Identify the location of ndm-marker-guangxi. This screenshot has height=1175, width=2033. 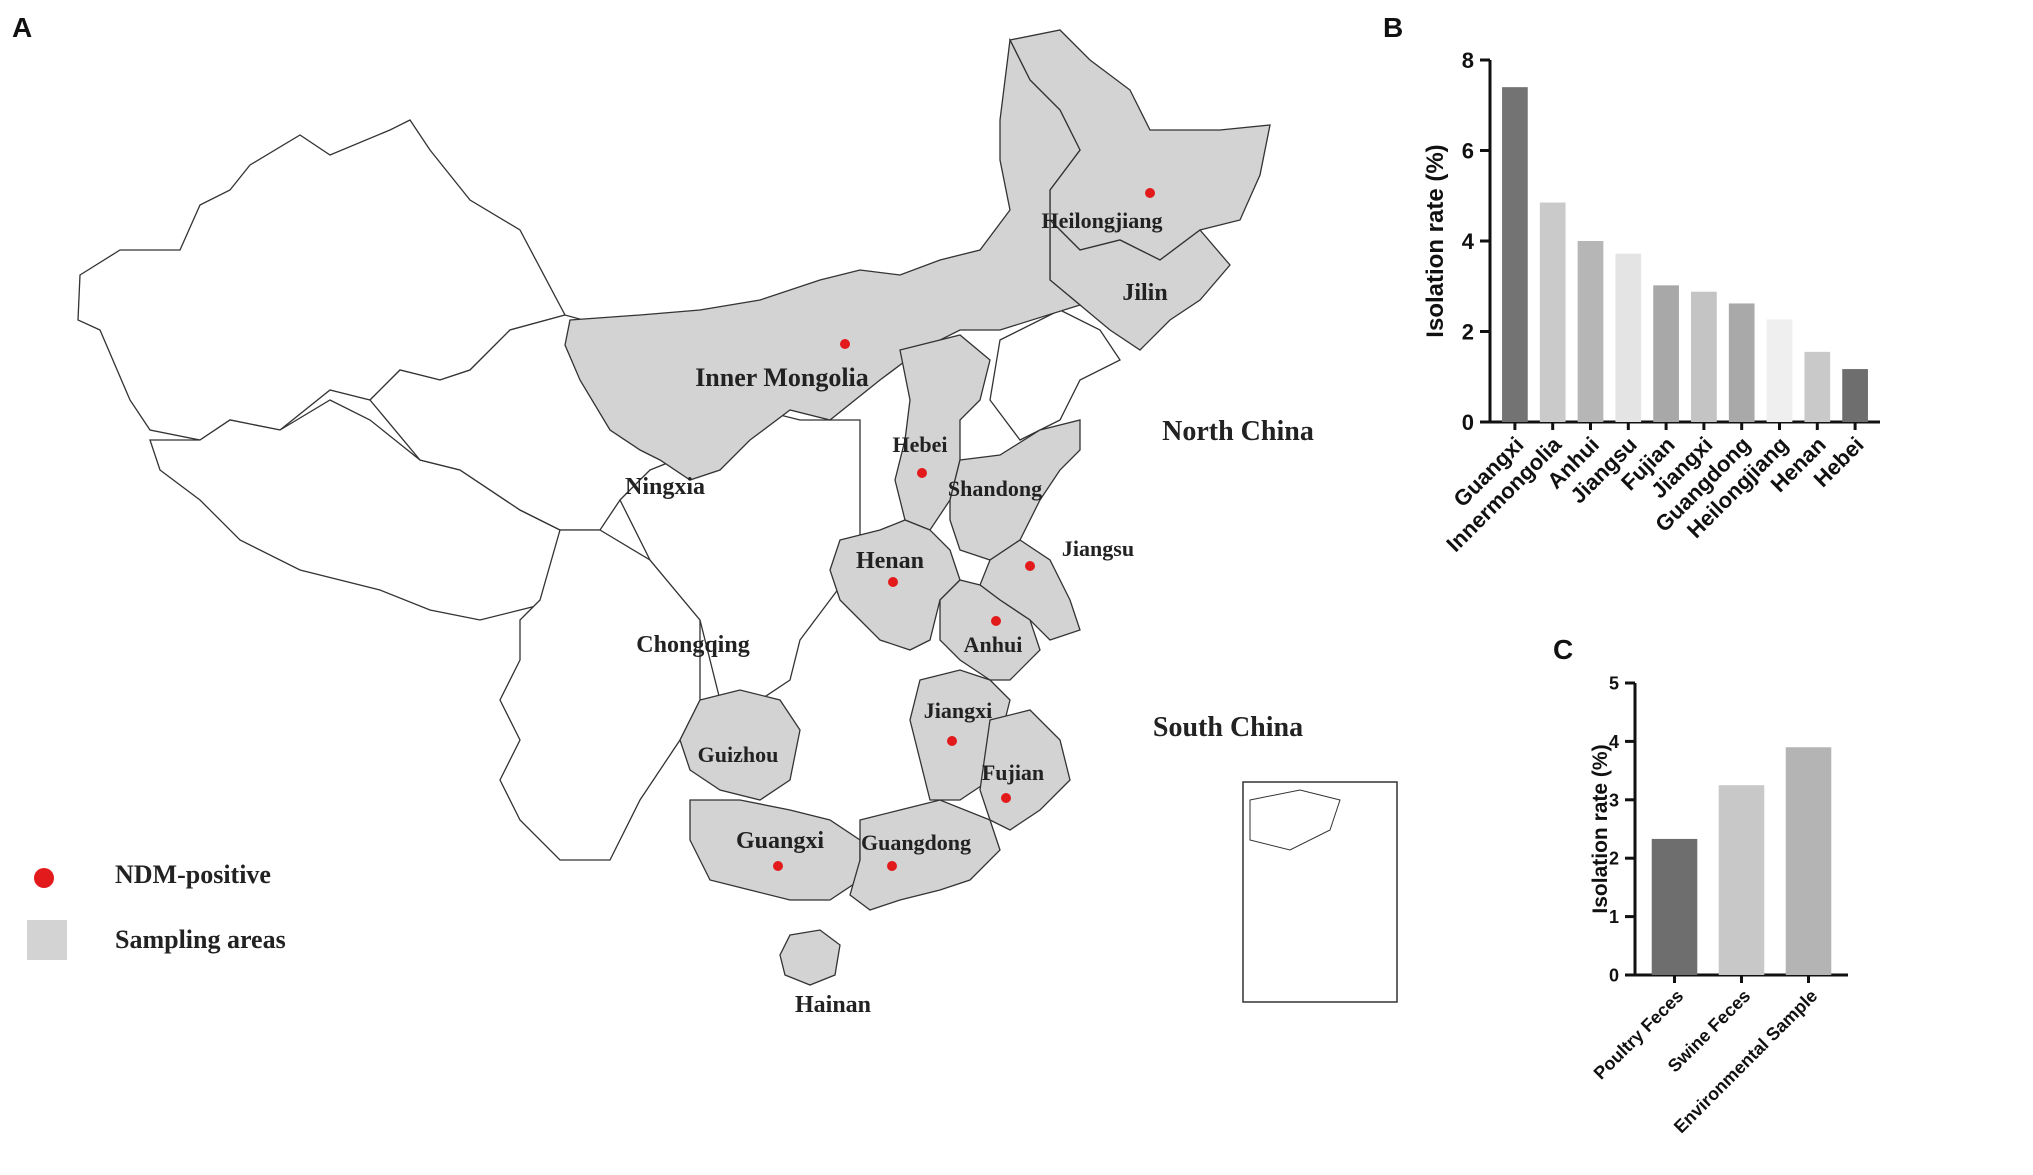
(778, 866).